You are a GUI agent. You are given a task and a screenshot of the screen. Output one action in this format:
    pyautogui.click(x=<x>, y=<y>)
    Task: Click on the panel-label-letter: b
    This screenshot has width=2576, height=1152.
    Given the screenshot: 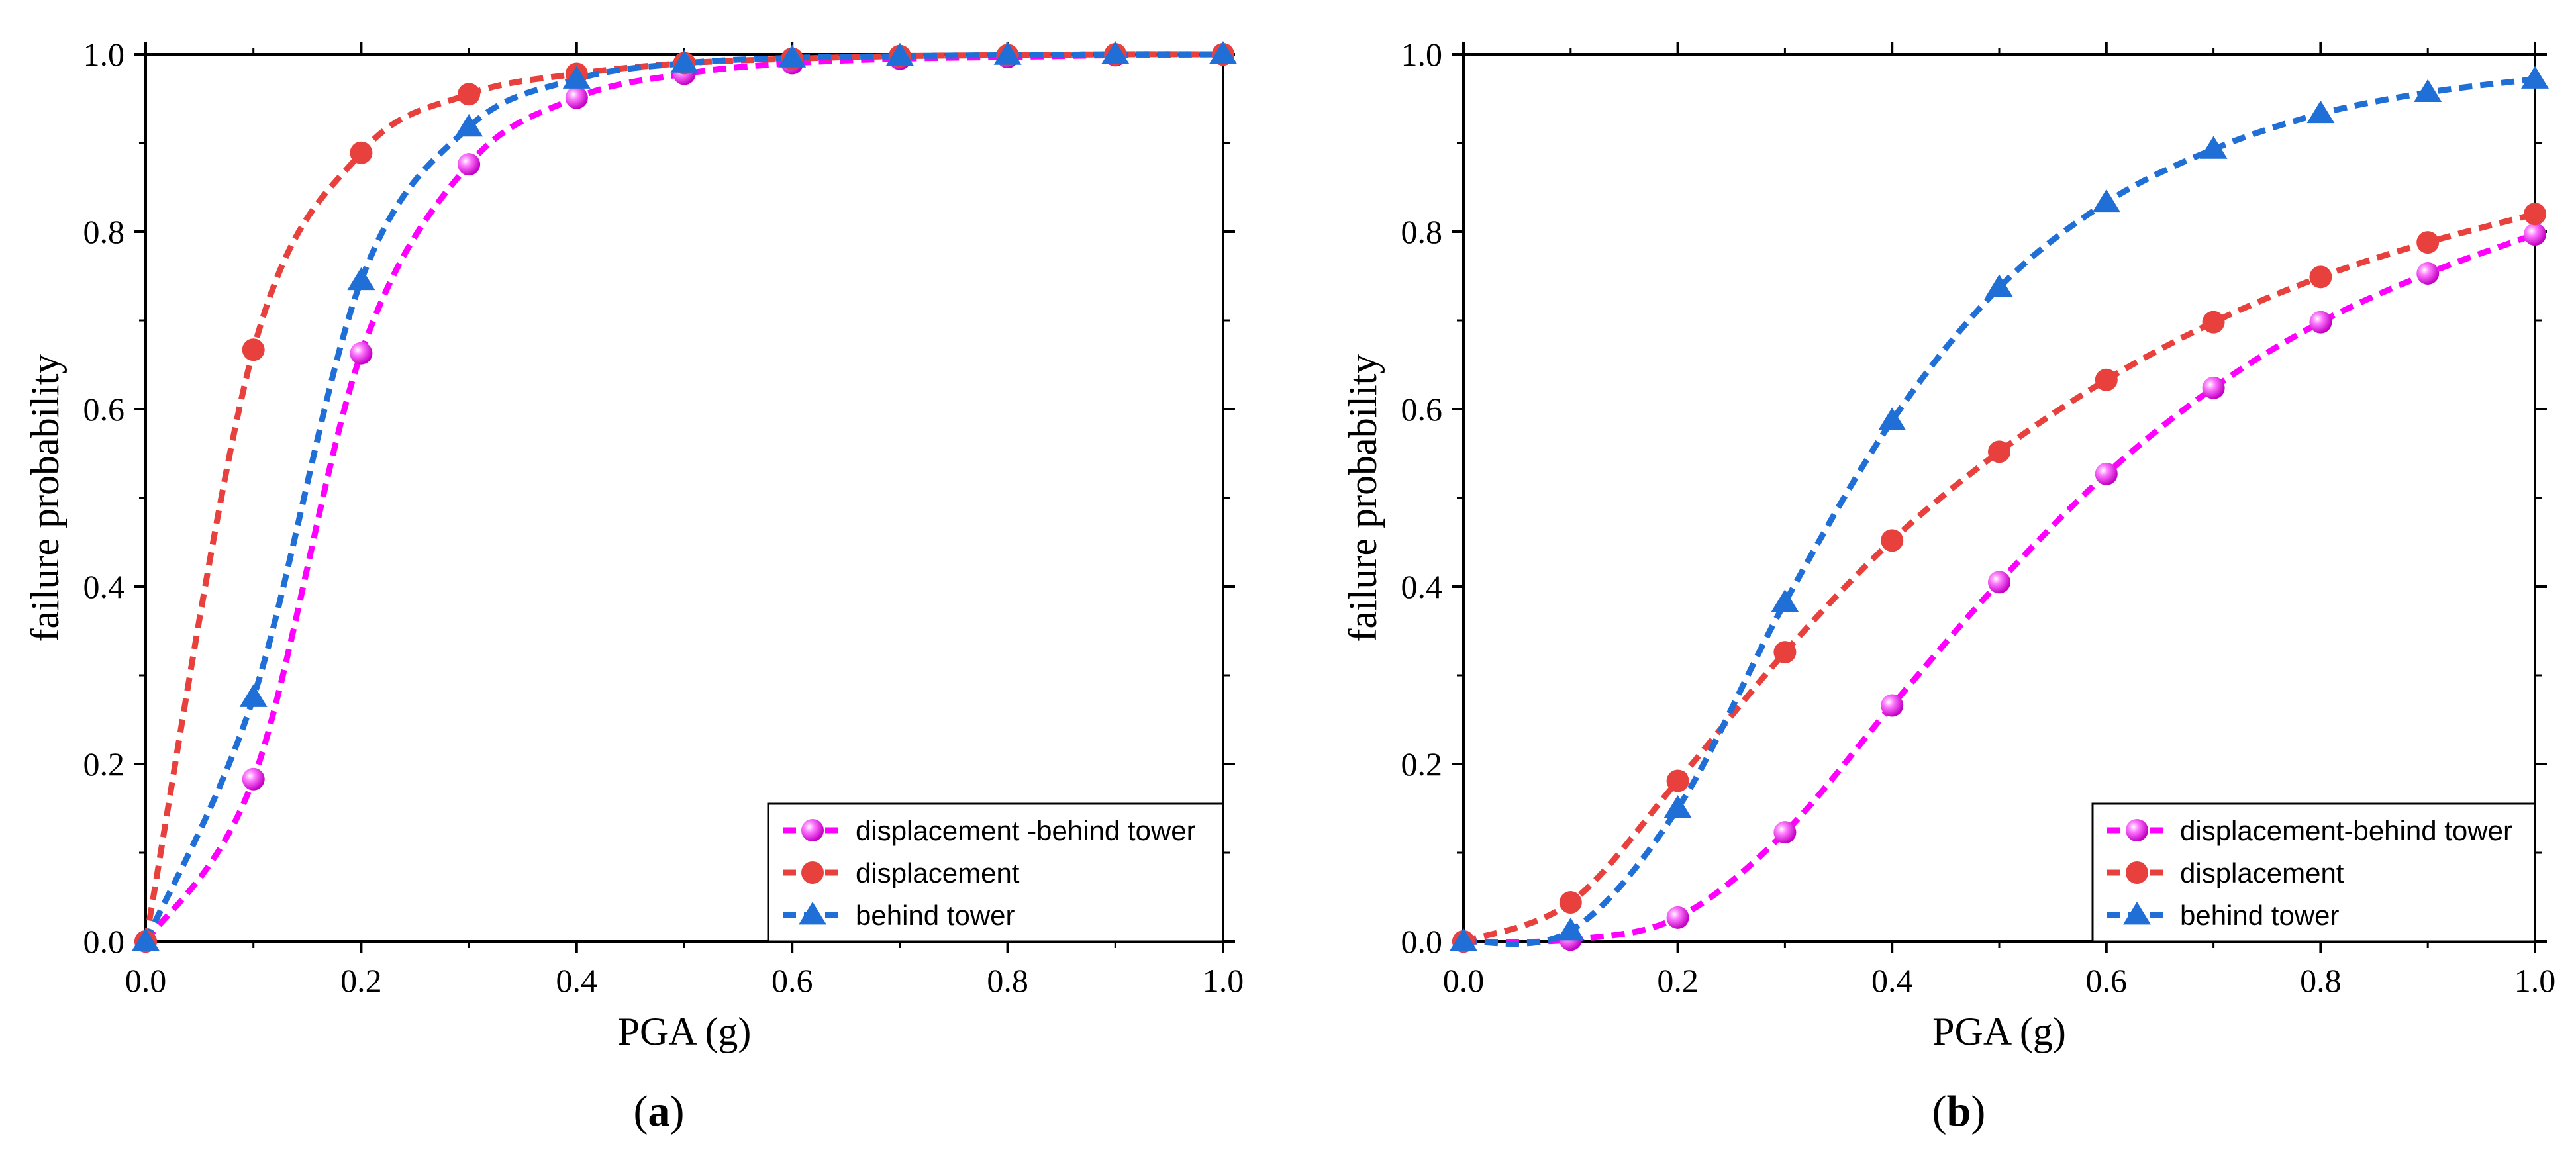 What is the action you would take?
    pyautogui.click(x=1959, y=1111)
    